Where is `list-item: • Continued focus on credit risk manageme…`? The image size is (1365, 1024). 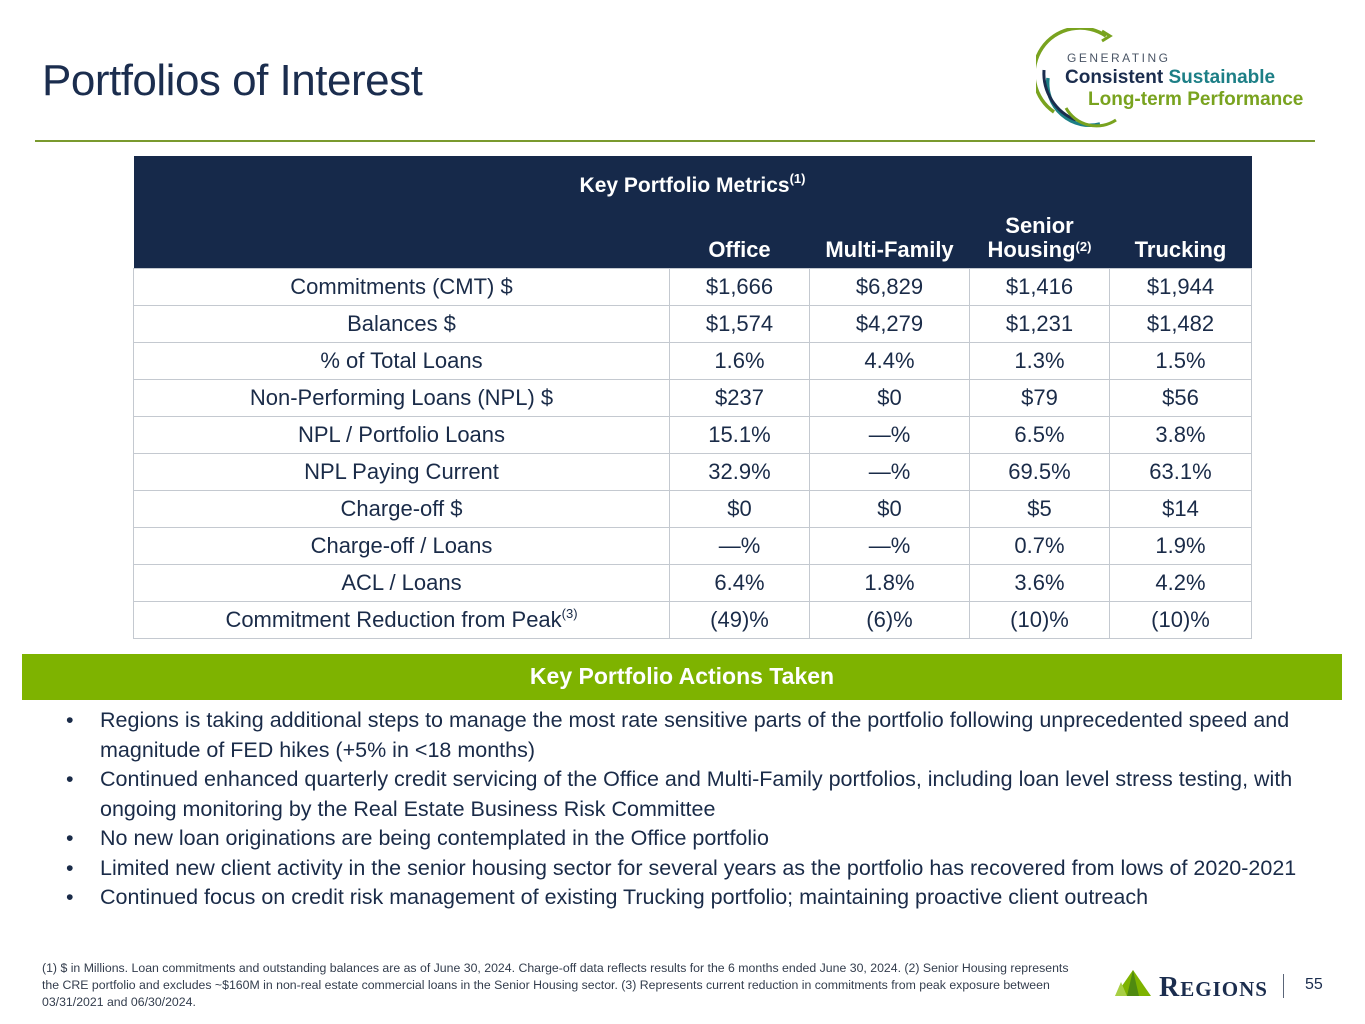 list-item: • Continued focus on credit risk manageme… is located at coordinates (682, 898).